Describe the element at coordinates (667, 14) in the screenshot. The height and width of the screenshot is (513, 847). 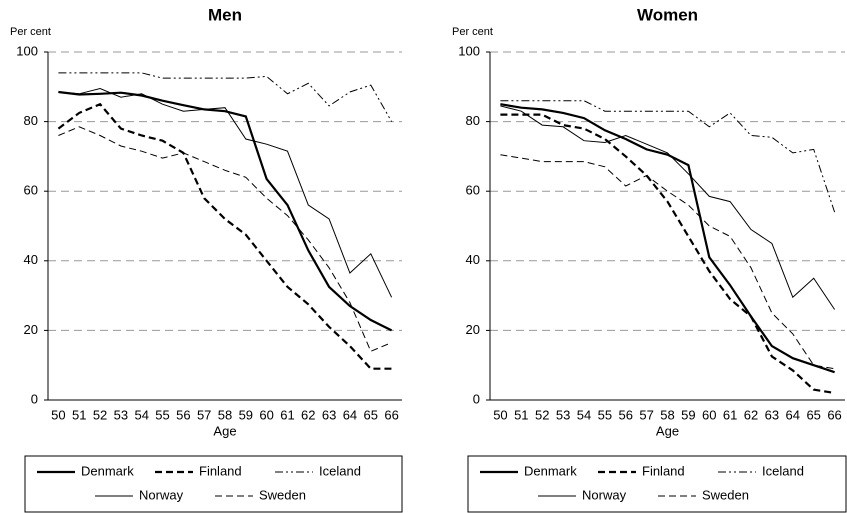
I see `chart-title: Women` at that location.